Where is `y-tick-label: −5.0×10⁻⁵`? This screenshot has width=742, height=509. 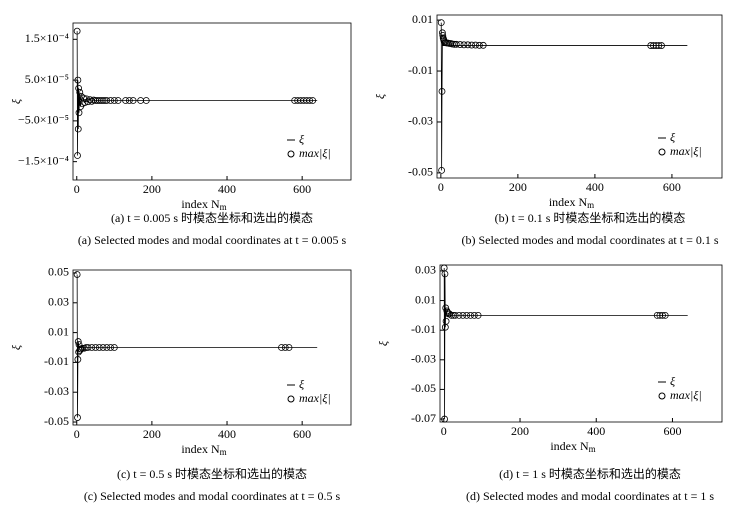
y-tick-label: −5.0×10⁻⁵ is located at coordinates (43, 120).